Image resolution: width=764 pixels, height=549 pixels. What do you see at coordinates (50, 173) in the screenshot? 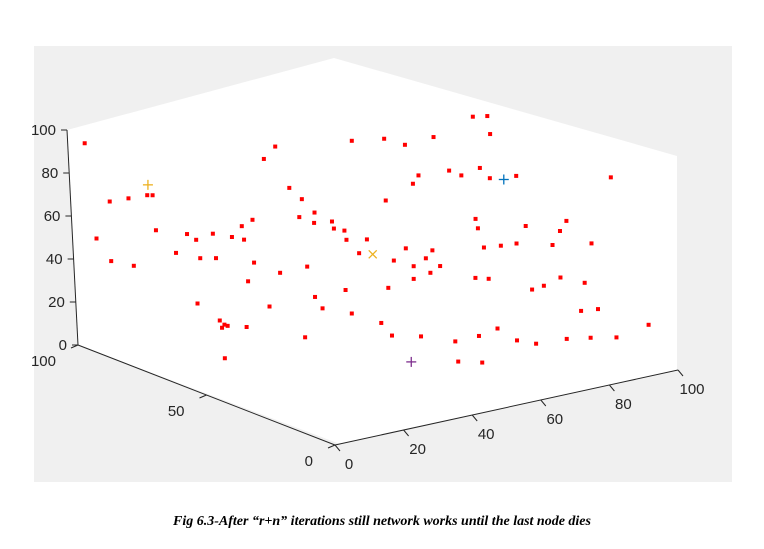
I see `z-tick-label: 80` at bounding box center [50, 173].